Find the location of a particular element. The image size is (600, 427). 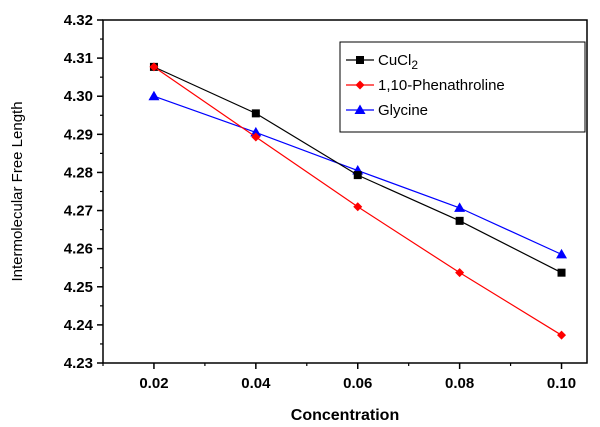

legend-item: 1,10-Phenathroline is located at coordinates (425, 85).